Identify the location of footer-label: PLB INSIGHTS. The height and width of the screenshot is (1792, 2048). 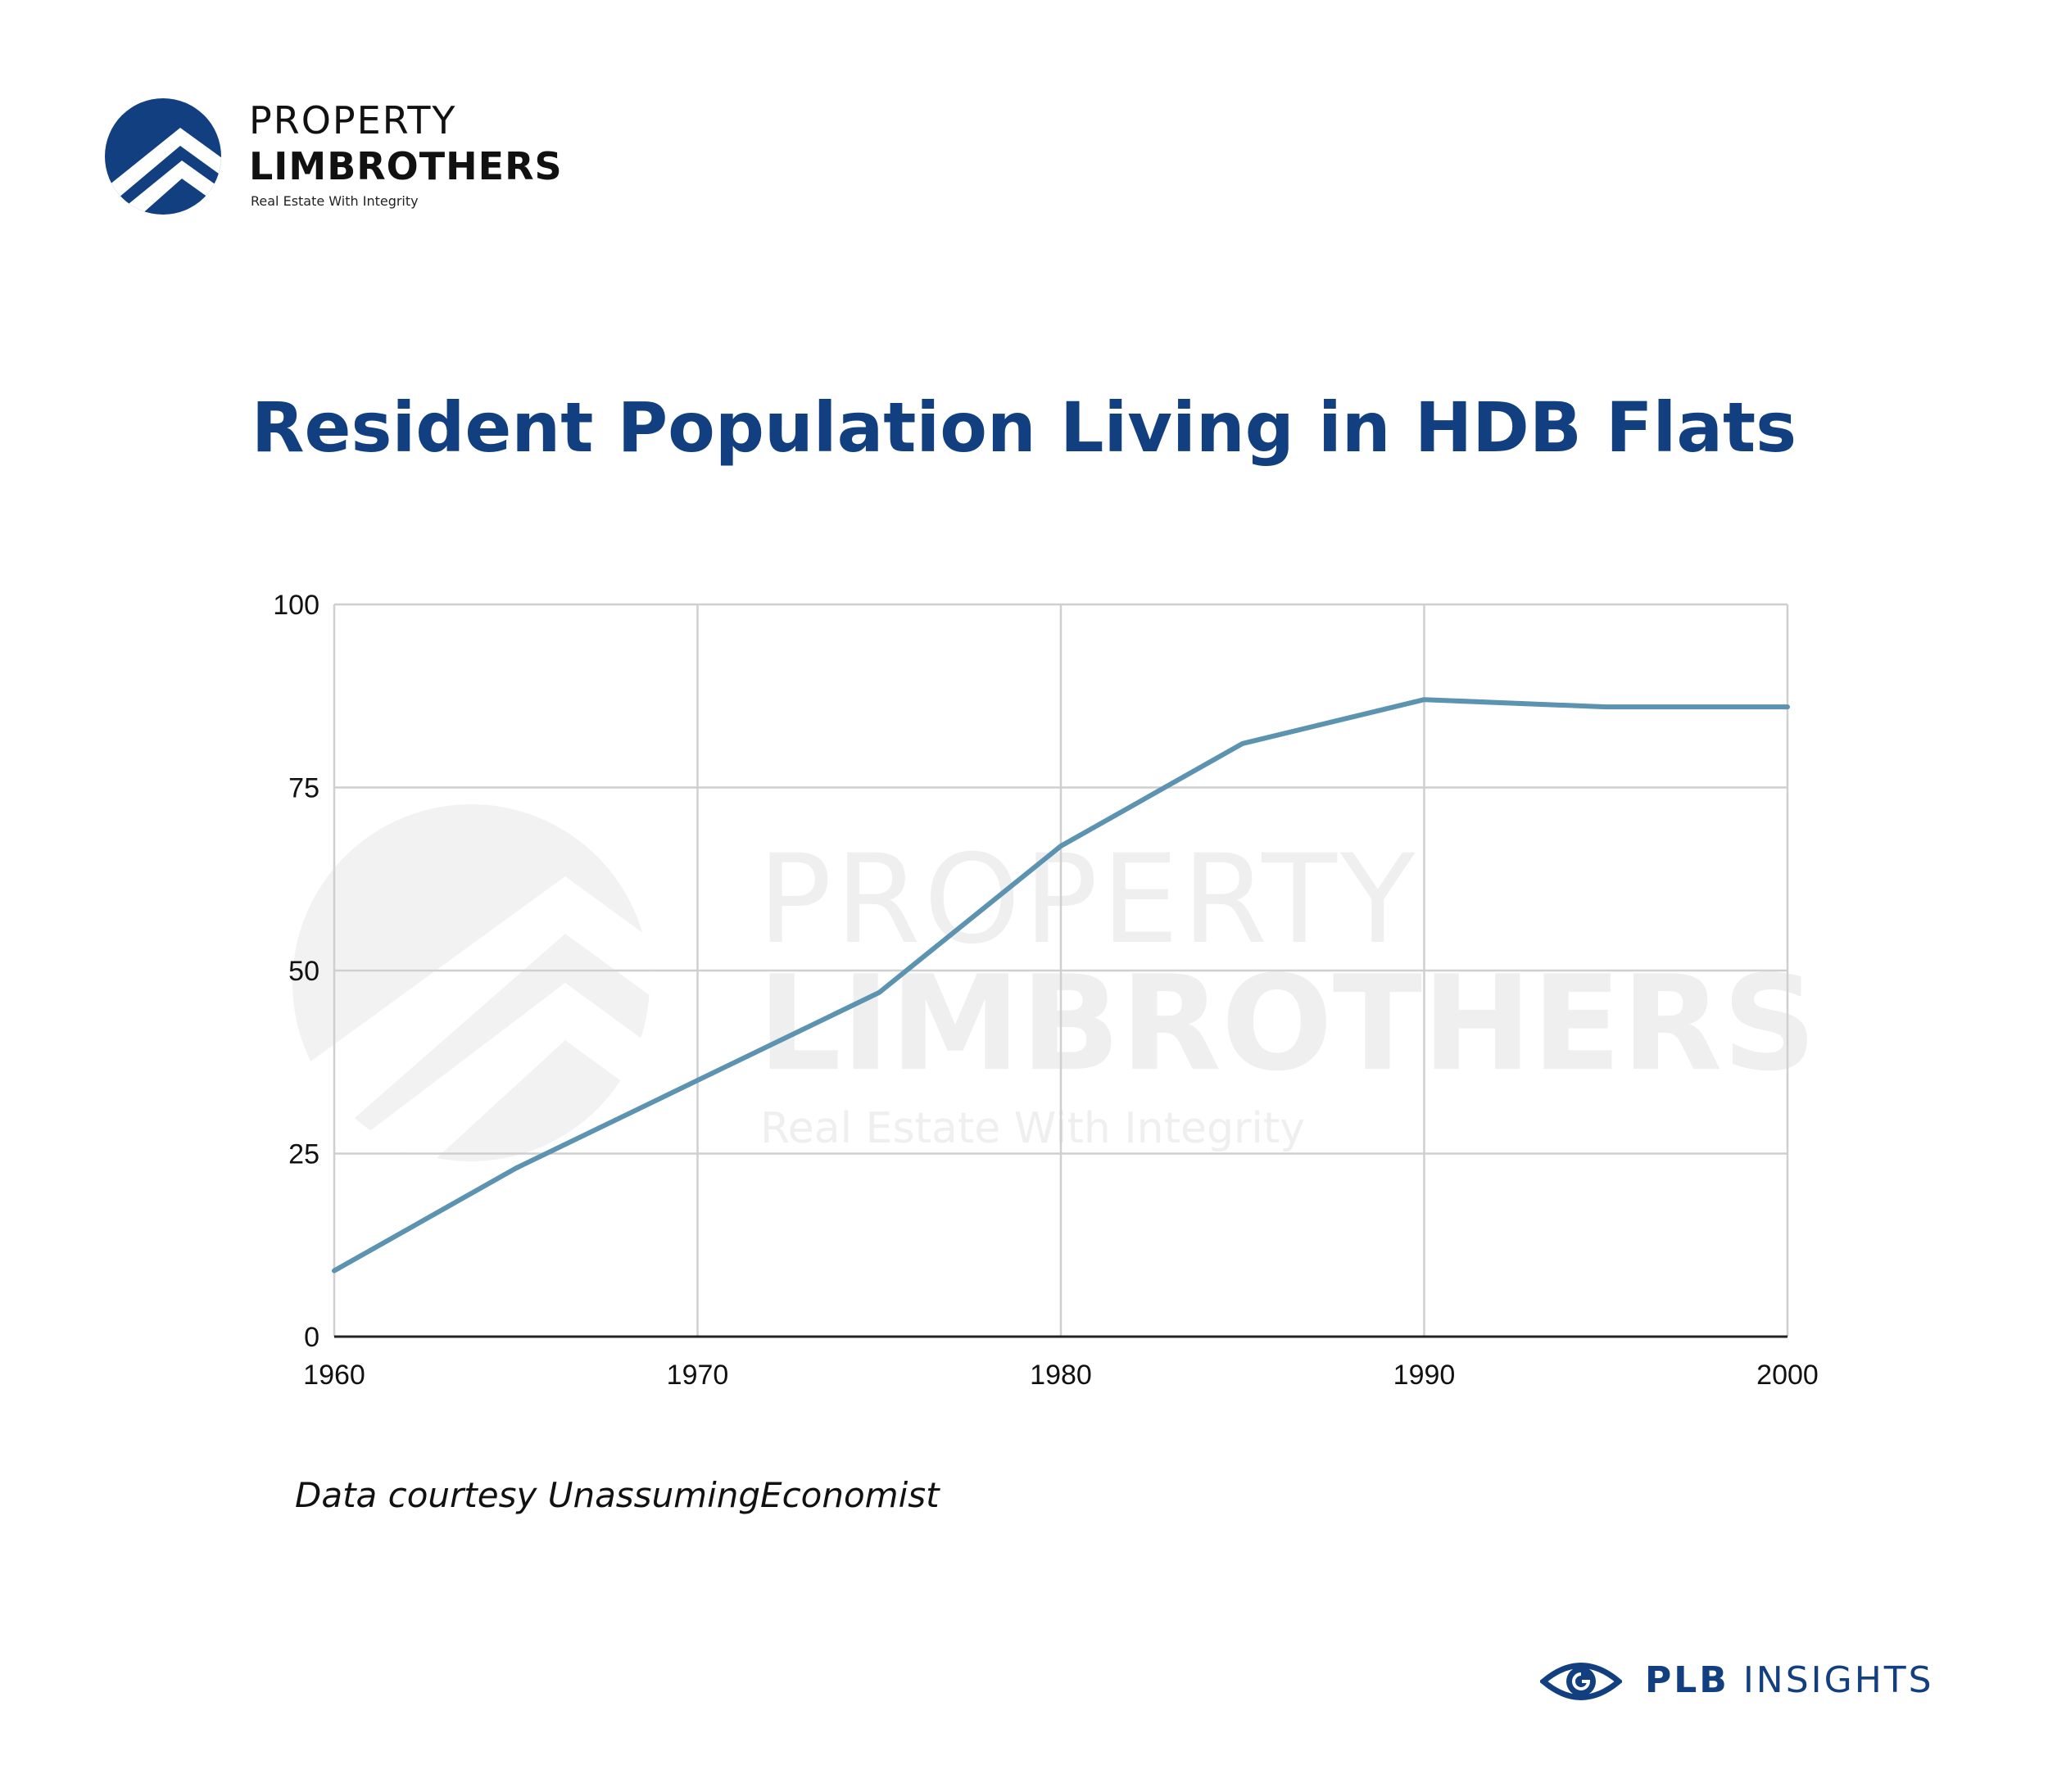
(1789, 1681).